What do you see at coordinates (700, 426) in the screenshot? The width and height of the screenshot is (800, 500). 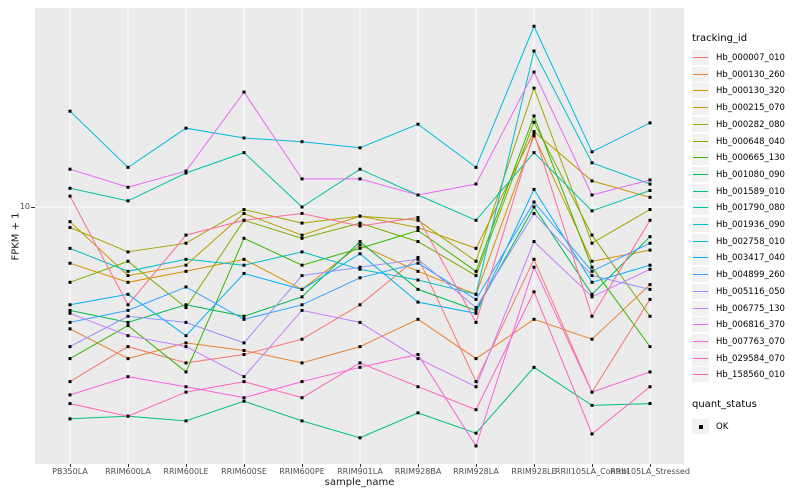 I see `point-square-icon` at bounding box center [700, 426].